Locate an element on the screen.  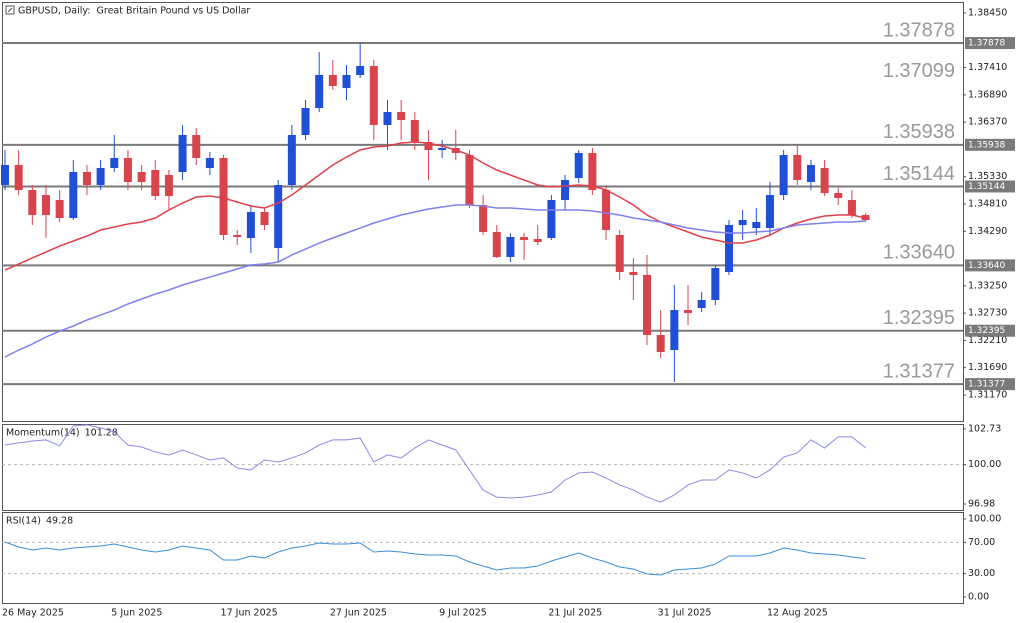
x-tick-label: 17 Jun 2025 is located at coordinates (249, 613).